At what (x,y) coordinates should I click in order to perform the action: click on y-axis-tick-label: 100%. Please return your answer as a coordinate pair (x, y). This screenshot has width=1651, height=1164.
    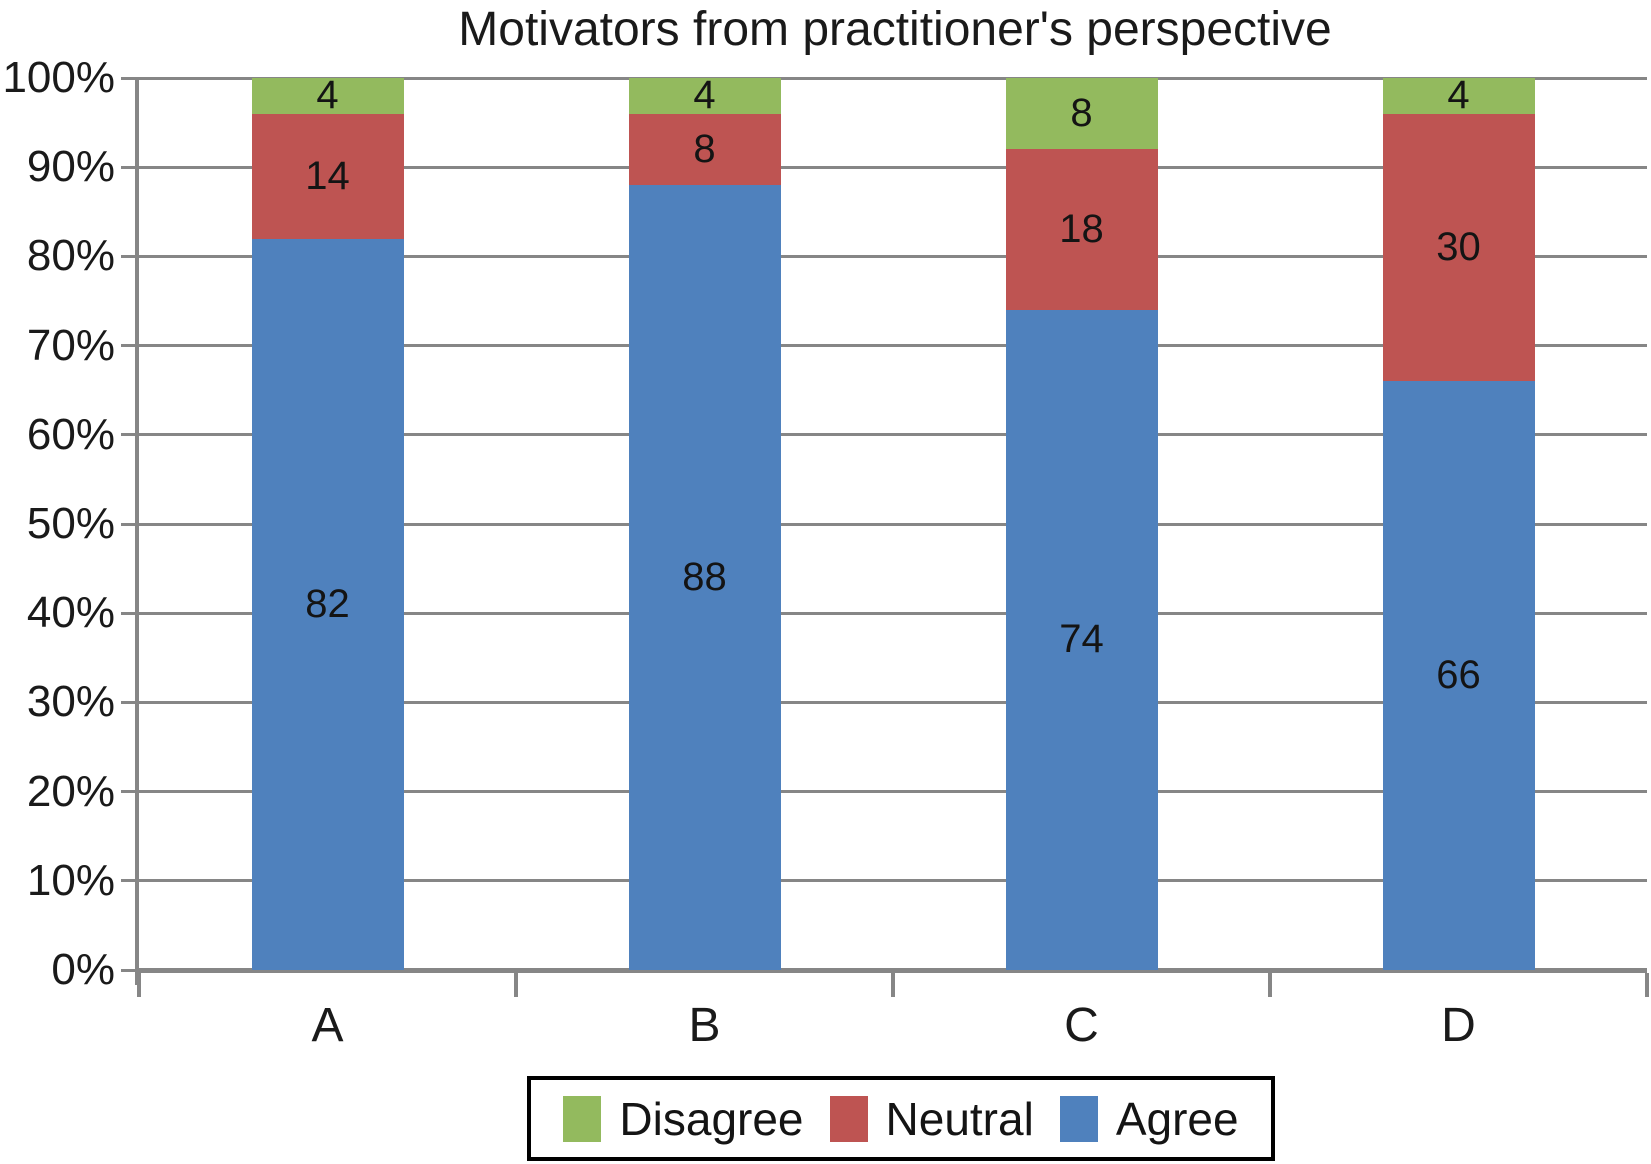
    Looking at the image, I should click on (58, 77).